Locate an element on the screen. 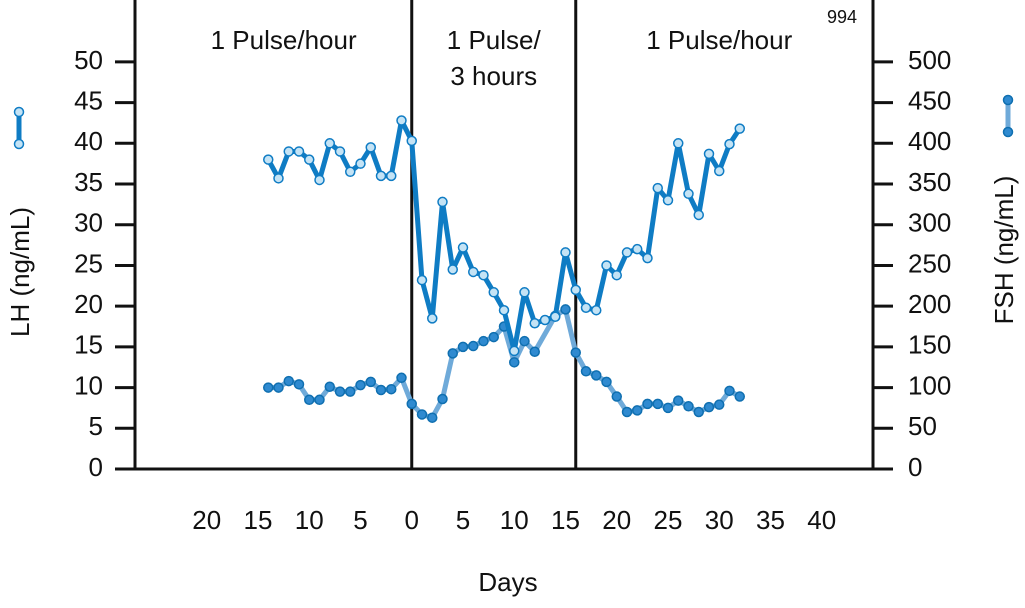 The width and height of the screenshot is (1025, 608). y2-tick-label: 150 is located at coordinates (929, 345).